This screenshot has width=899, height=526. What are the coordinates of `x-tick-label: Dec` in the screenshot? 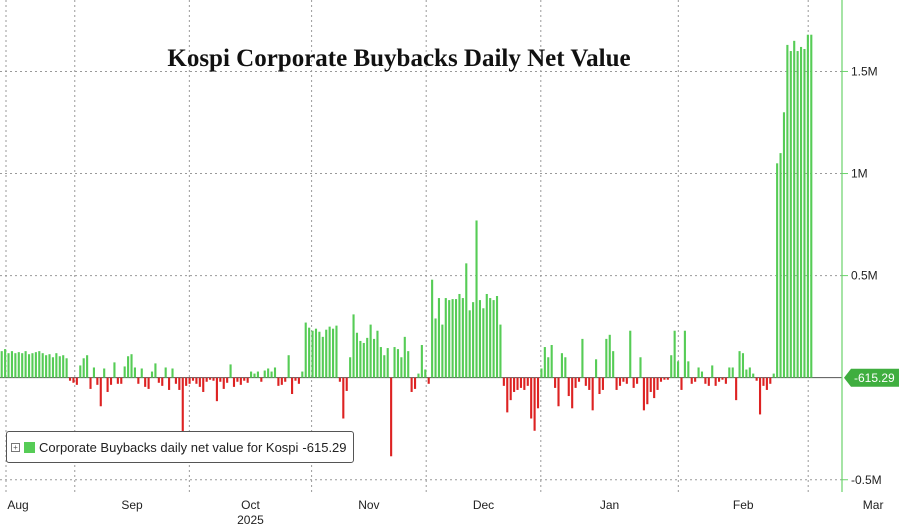 It's located at (483, 505).